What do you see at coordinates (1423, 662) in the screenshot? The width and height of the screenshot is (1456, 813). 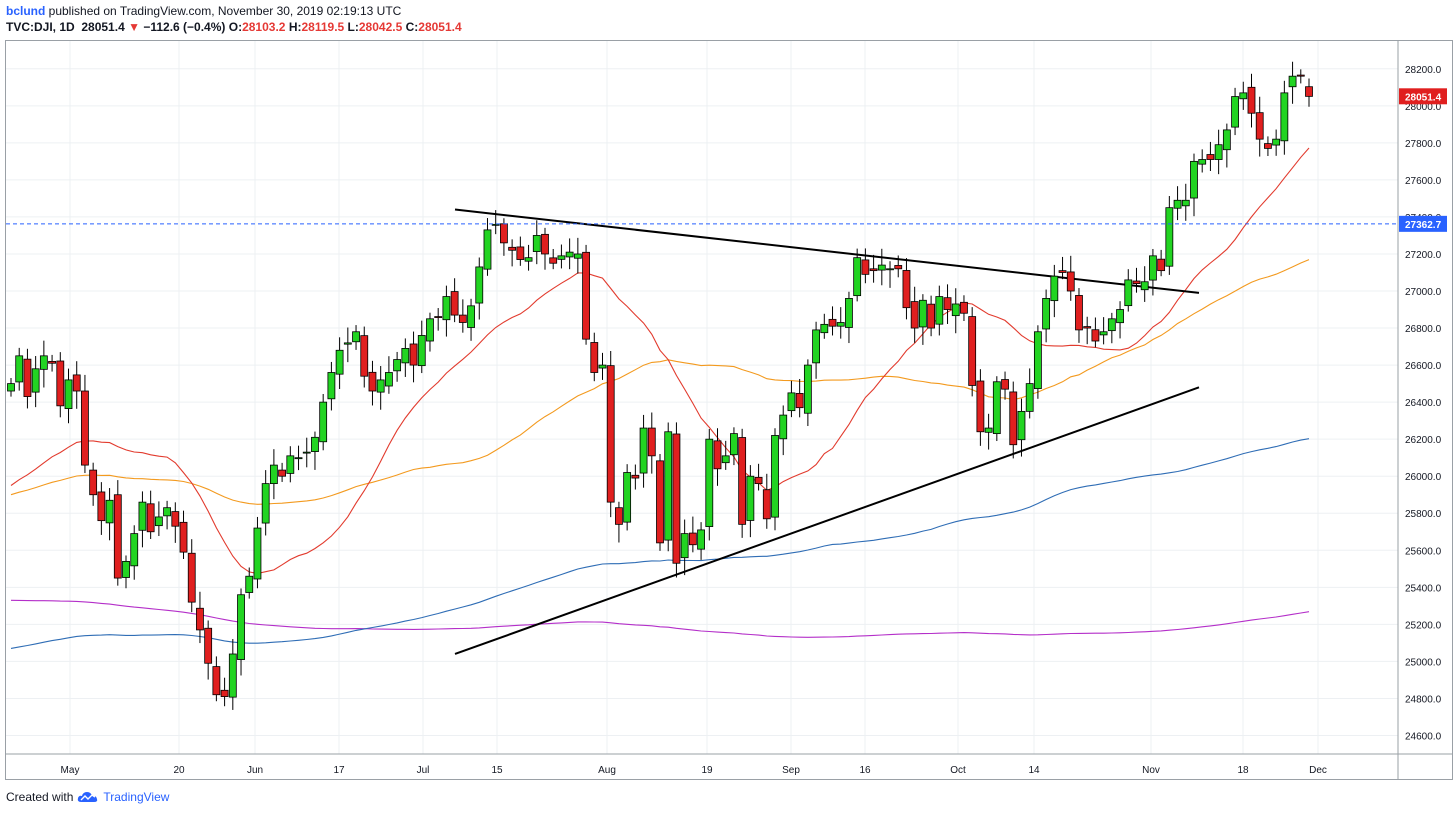 I see `y-tick-label: 25000.0` at bounding box center [1423, 662].